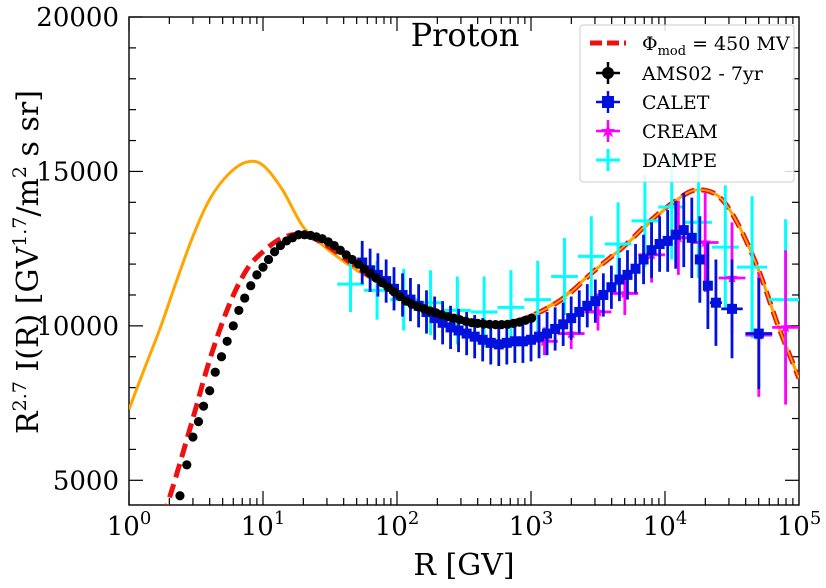  Describe the element at coordinates (28, 197) in the screenshot. I see `y-axis-title-per: /m` at that location.